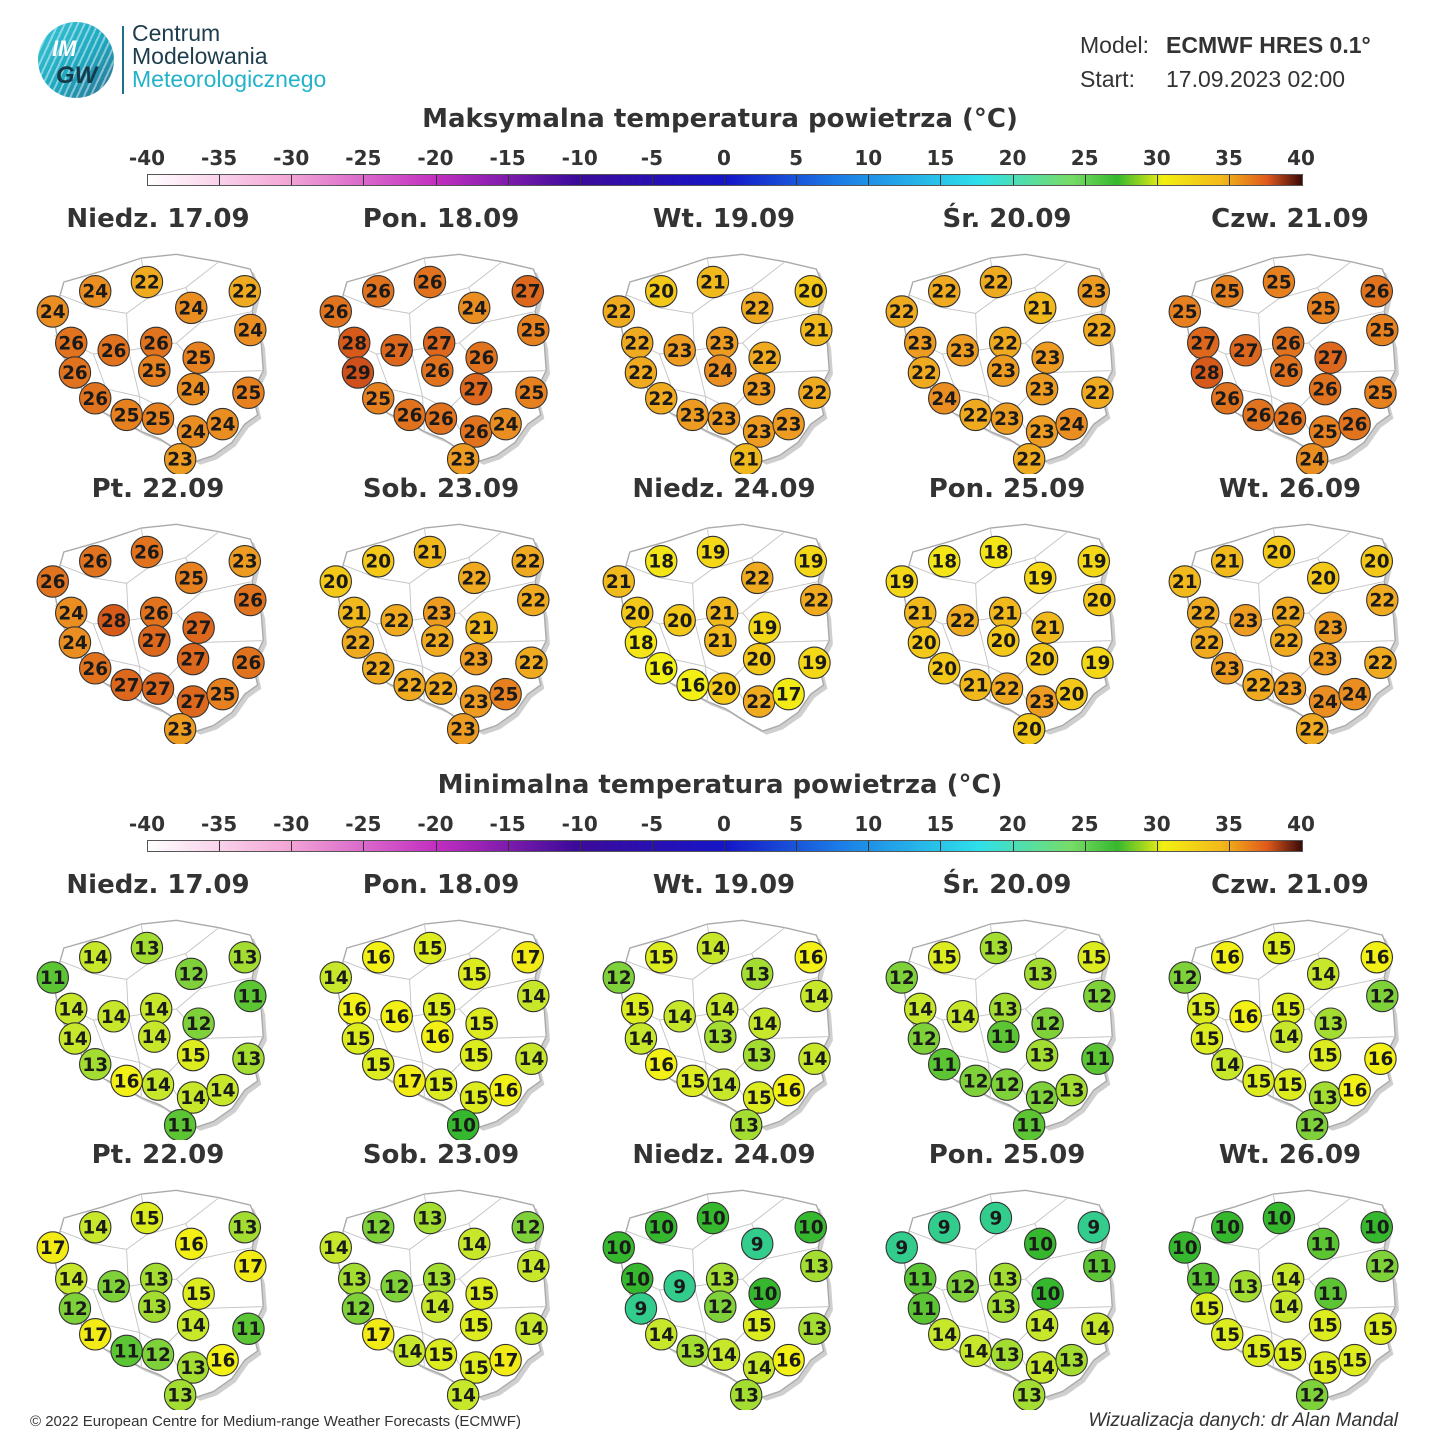 The width and height of the screenshot is (1440, 1440). Describe the element at coordinates (193, 660) in the screenshot. I see `temperature-value: 27` at that location.